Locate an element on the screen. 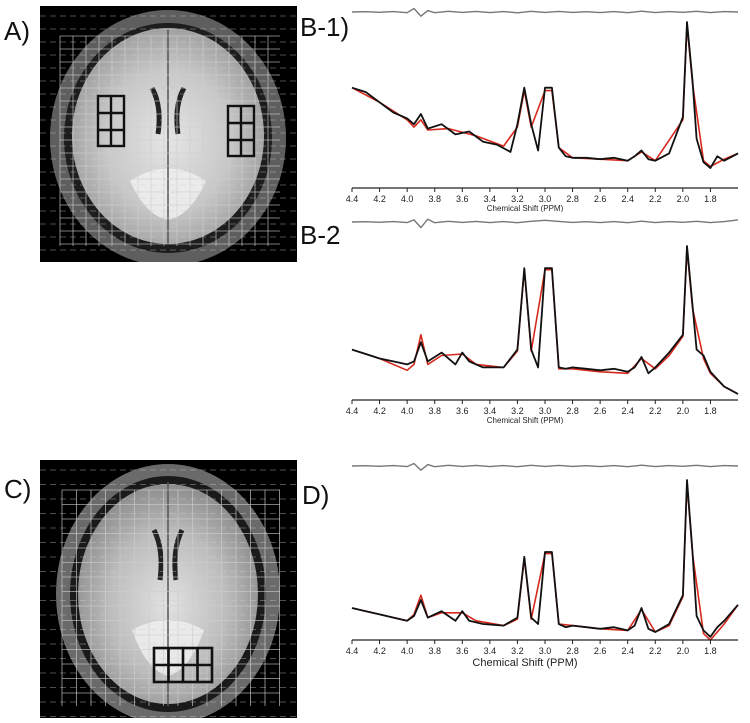 The image size is (750, 723). selected-voxels-c is located at coordinates (183, 665).